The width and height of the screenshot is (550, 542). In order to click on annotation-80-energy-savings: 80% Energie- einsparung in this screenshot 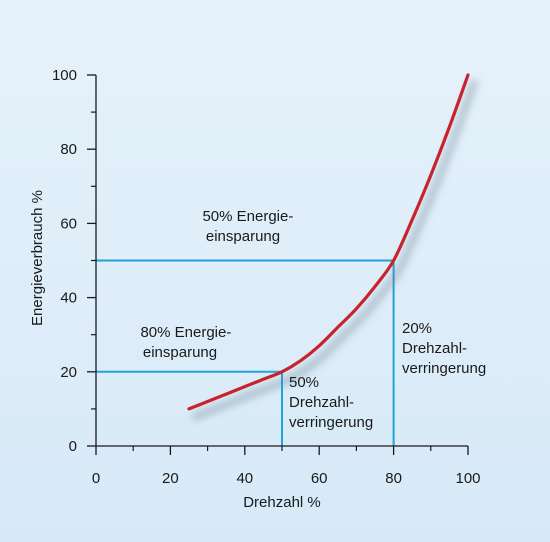, I will do `click(187, 342)`.